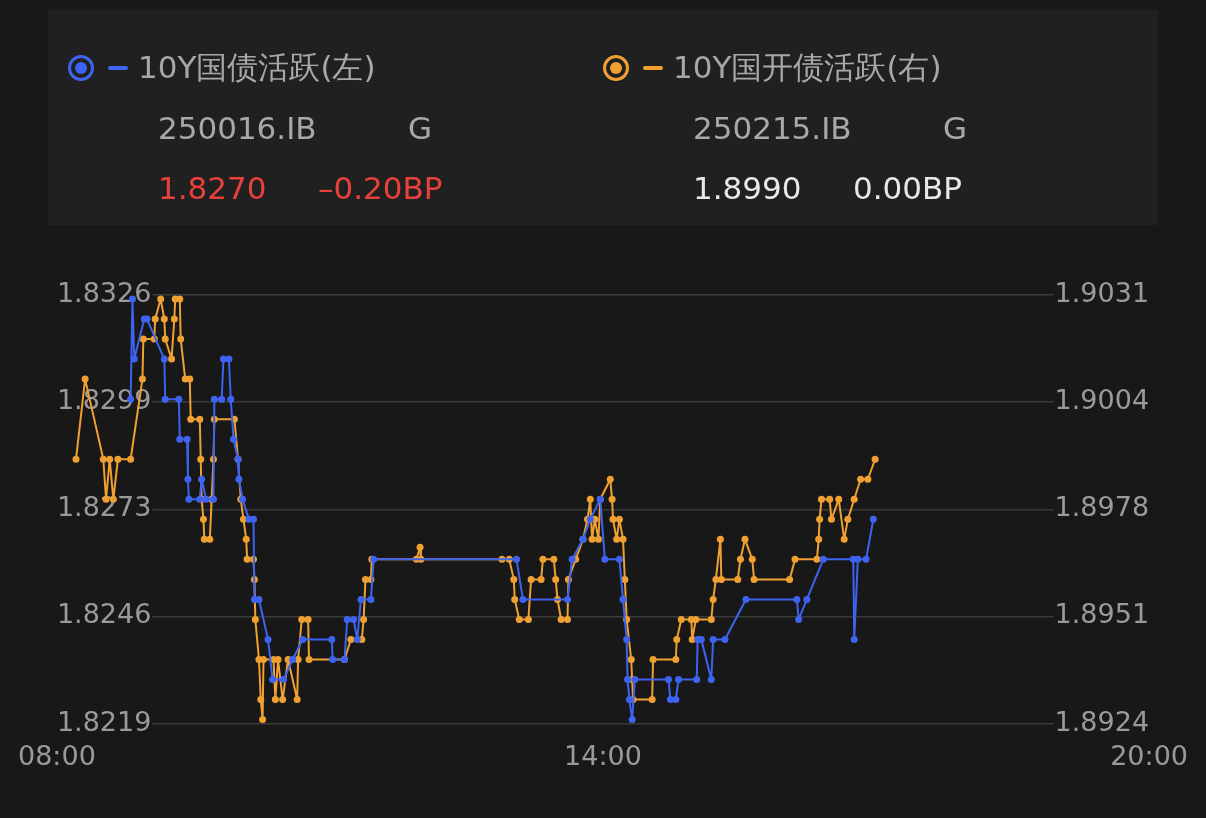 Image resolution: width=1206 pixels, height=818 pixels. I want to click on y-tick-label: 1.8219, so click(104, 721).